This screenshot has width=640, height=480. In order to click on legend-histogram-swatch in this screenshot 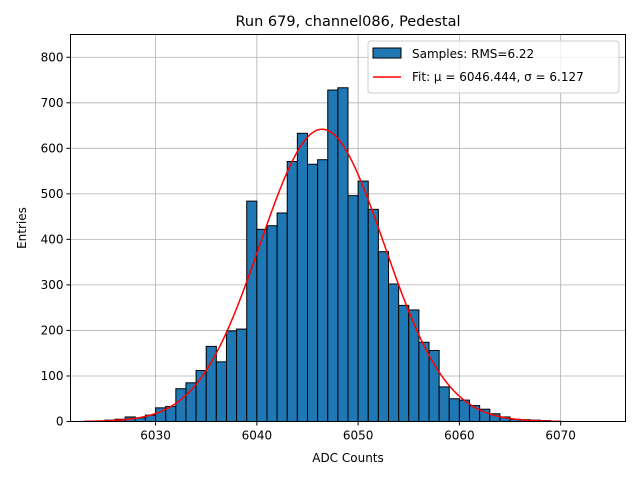, I will do `click(387, 53)`.